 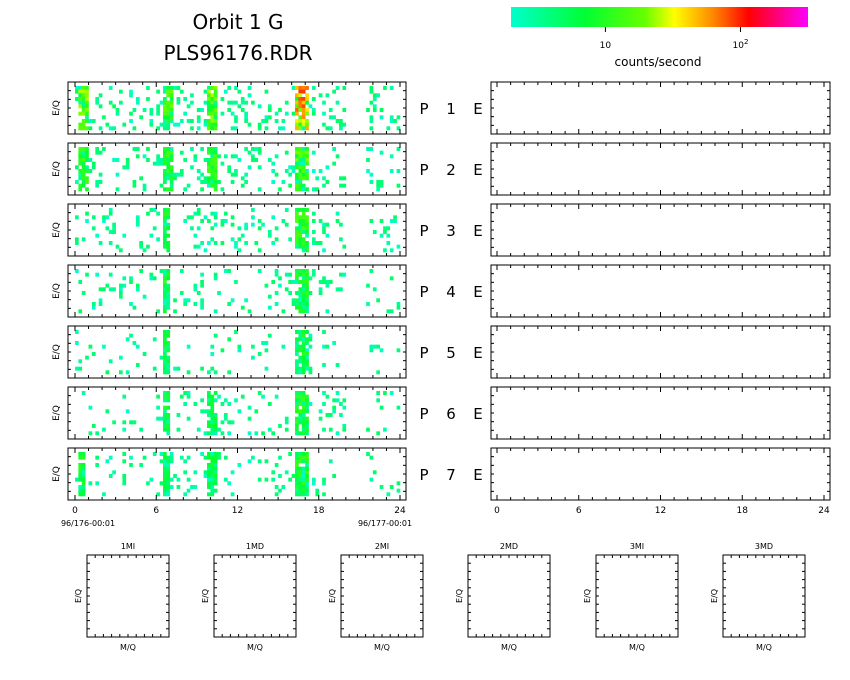 What do you see at coordinates (423, 353) in the screenshot?
I see `panel-letter: P` at bounding box center [423, 353].